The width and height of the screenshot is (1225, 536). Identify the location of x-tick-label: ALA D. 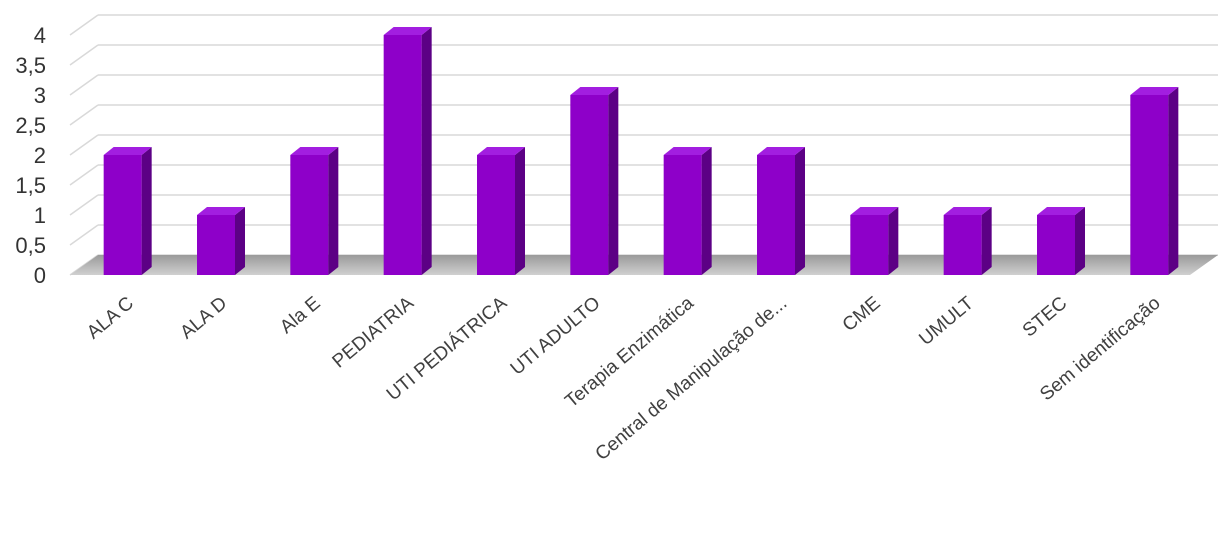
(203, 318).